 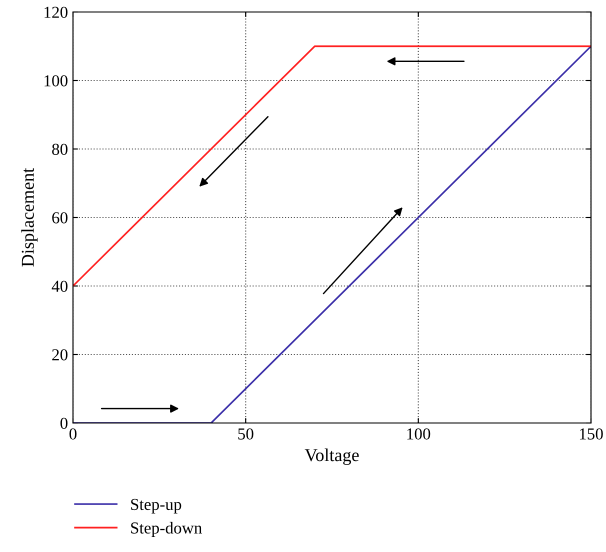 I want to click on y-axis-title: Displacement, so click(x=29, y=217).